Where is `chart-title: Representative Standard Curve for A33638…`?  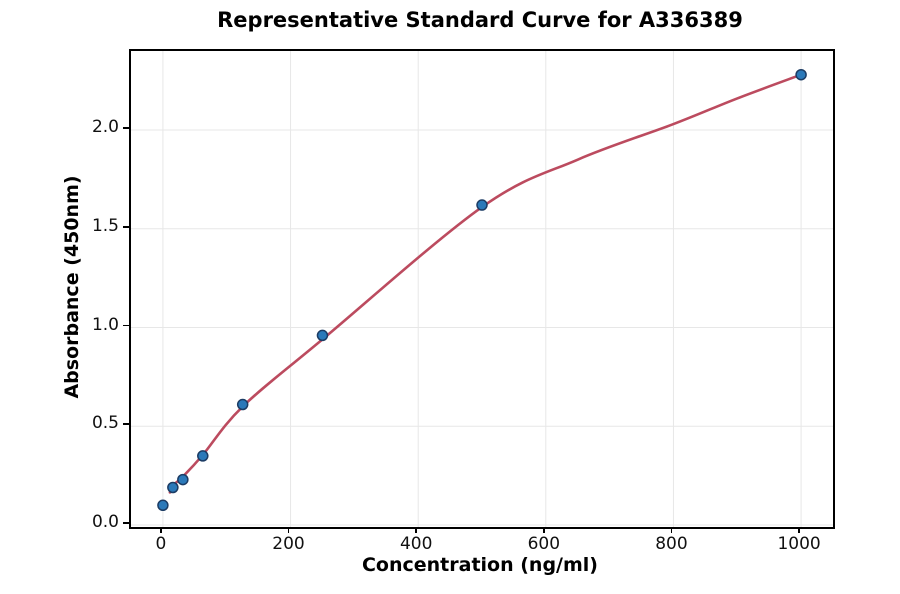
chart-title: Representative Standard Curve for A33638… is located at coordinates (480, 20).